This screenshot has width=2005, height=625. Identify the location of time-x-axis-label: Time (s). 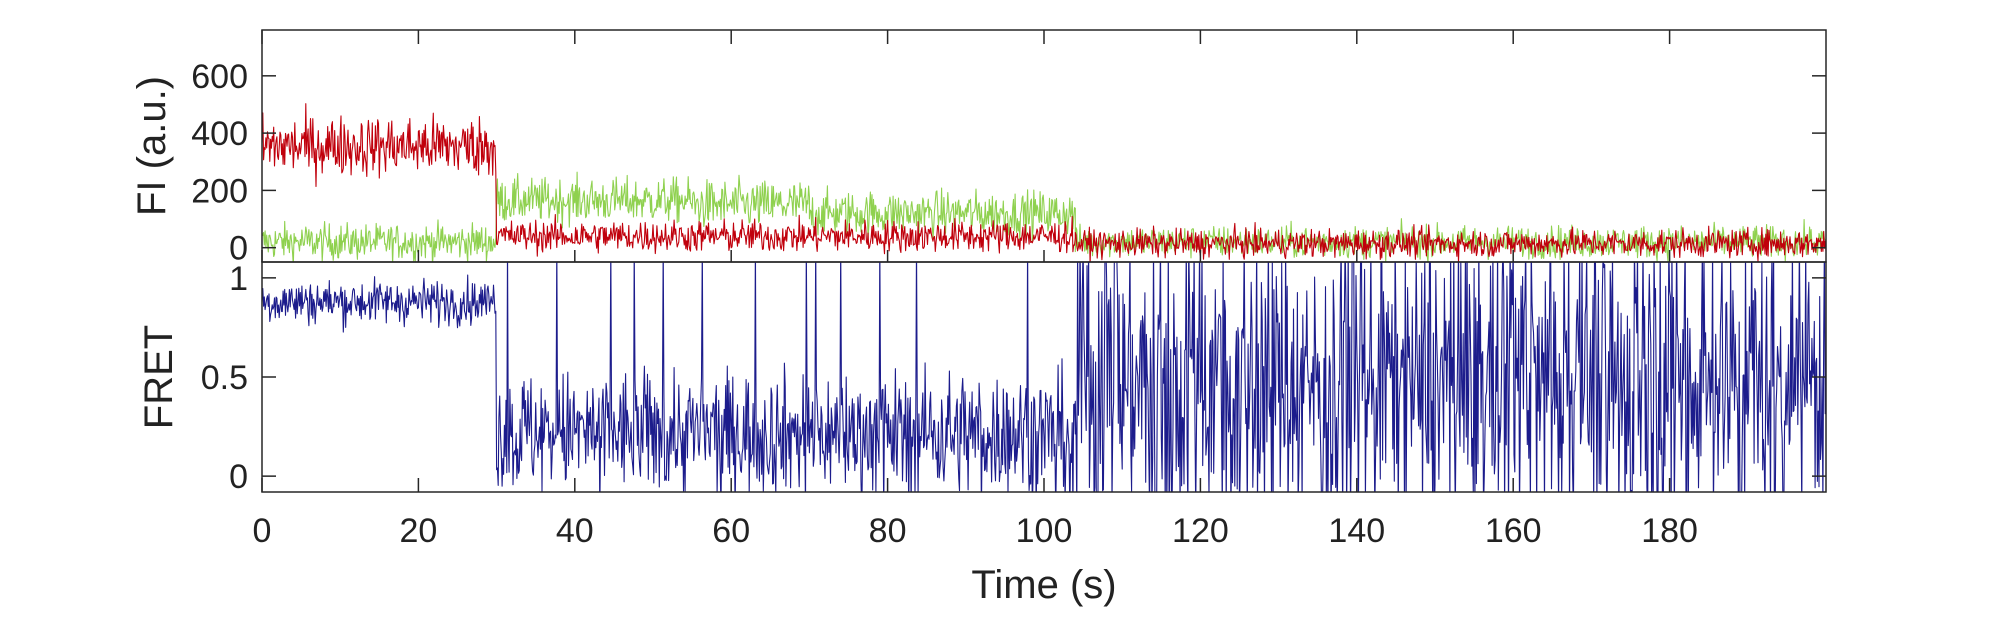
(1043, 585).